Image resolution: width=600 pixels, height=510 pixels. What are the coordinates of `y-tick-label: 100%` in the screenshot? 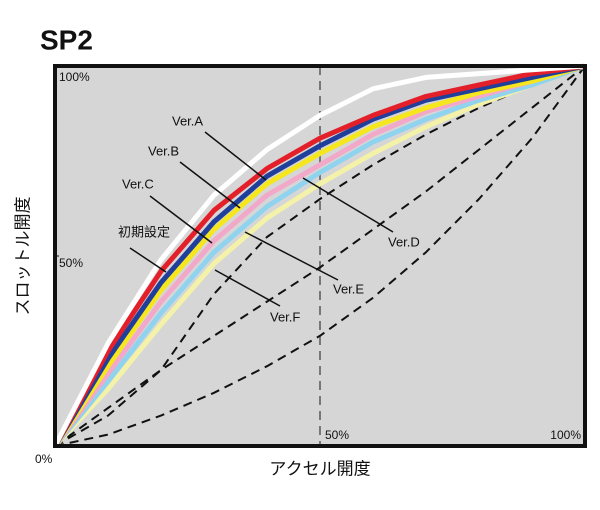 It's located at (74, 77).